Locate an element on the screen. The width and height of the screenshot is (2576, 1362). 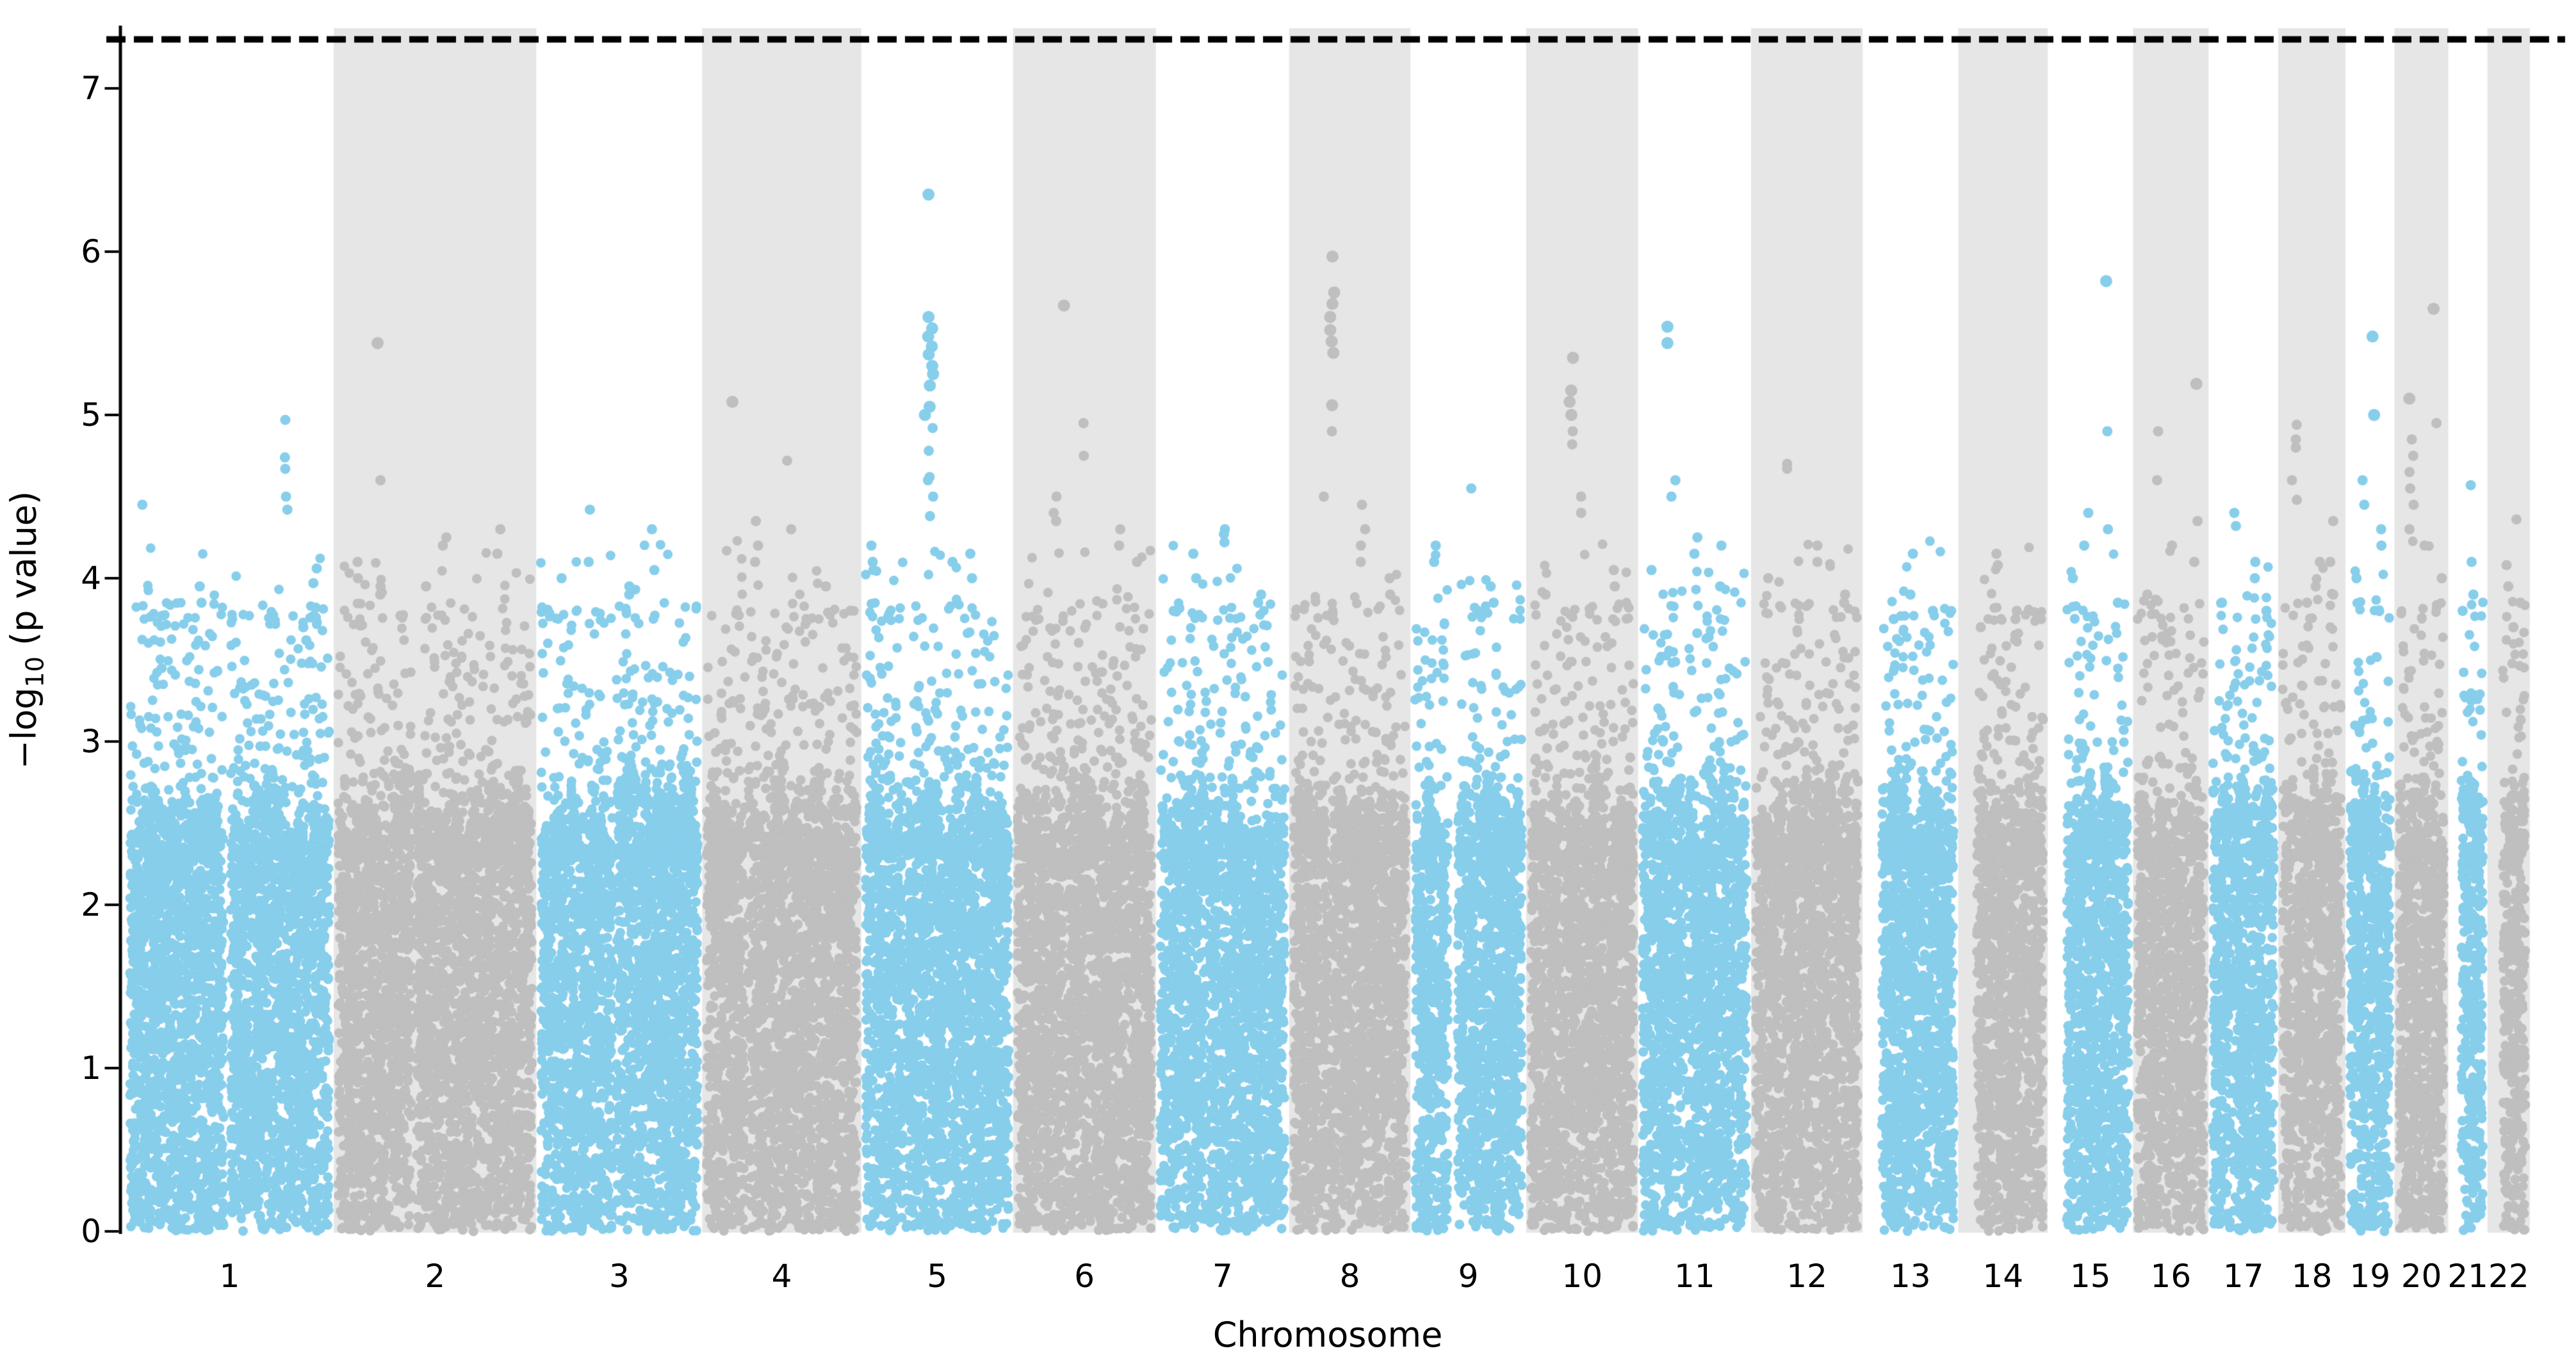
x-axis-tick-label-chr19: 19 is located at coordinates (2370, 1276).